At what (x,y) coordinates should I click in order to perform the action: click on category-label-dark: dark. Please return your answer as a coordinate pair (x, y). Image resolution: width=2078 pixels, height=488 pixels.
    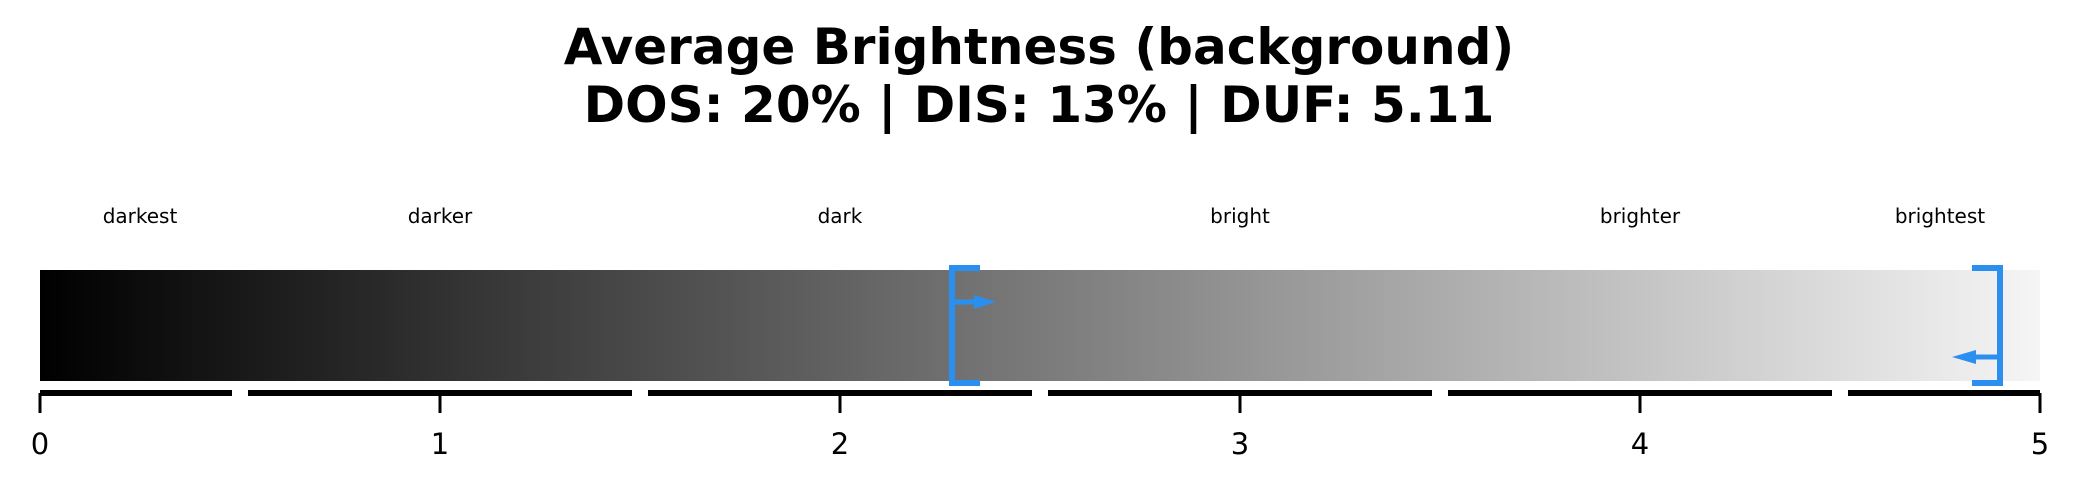
    Looking at the image, I should click on (840, 216).